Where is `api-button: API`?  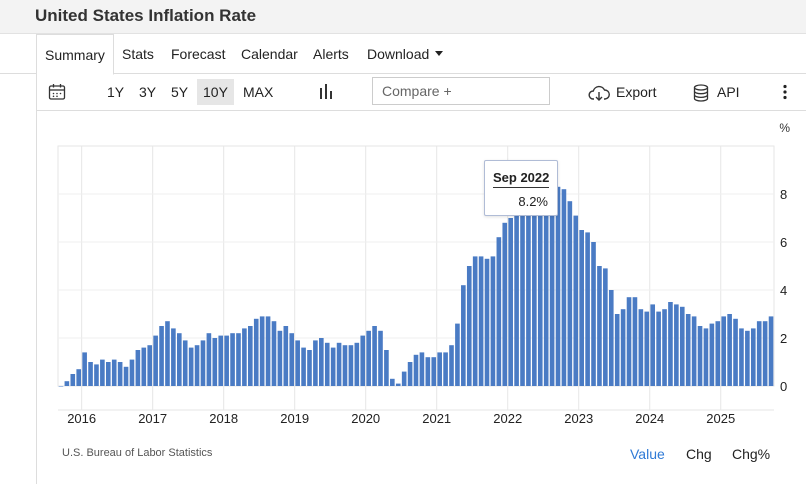 api-button: API is located at coordinates (716, 92).